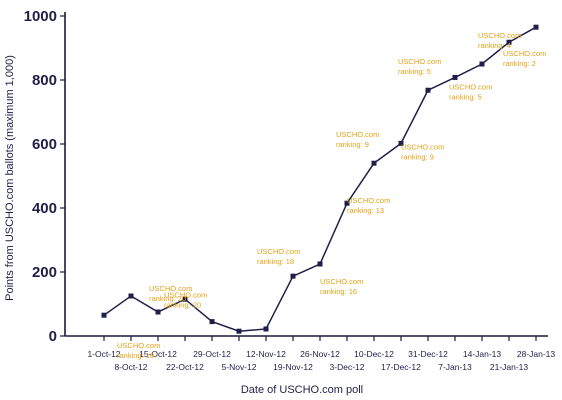 This screenshot has width=562, height=400. I want to click on x-tick-label: 8-Oct-12, so click(130, 367).